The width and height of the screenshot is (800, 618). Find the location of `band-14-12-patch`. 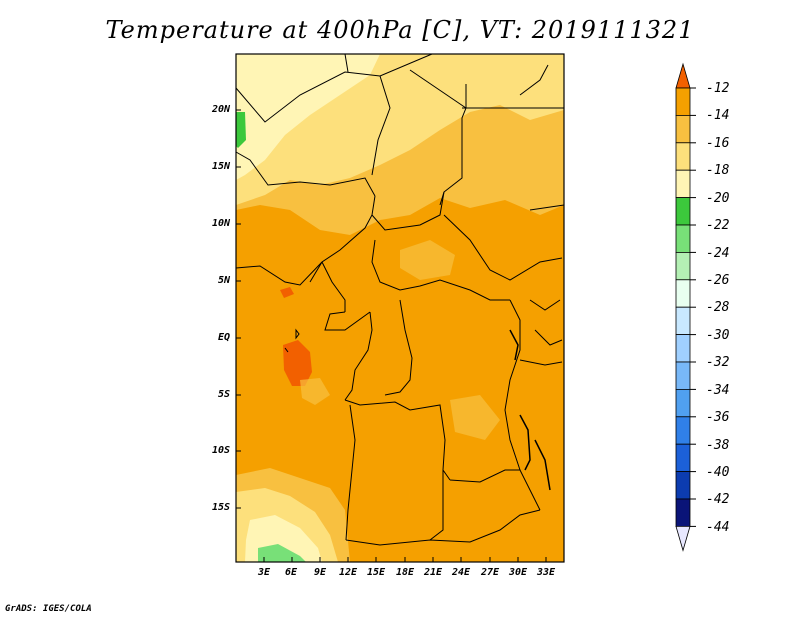

band-14-12-patch is located at coordinates (297, 363).